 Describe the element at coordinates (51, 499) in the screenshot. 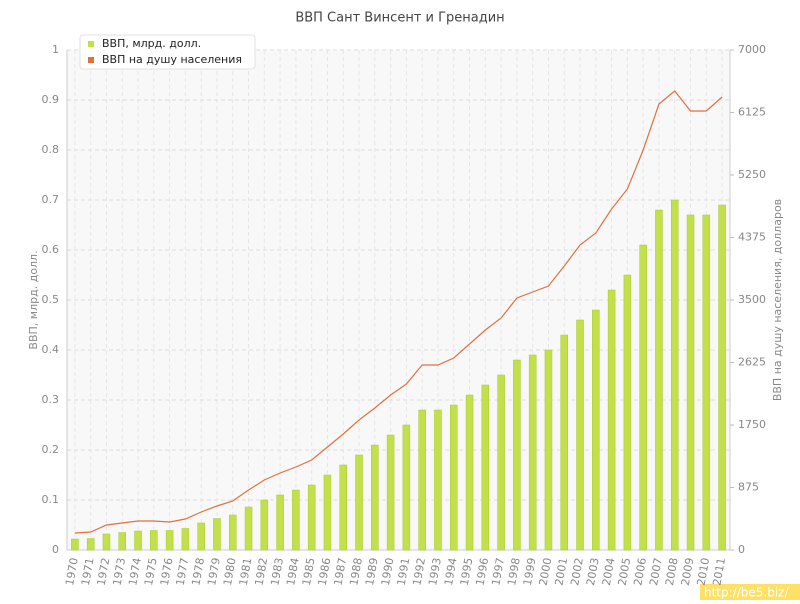

I see `y-tick-label: 0.1` at that location.